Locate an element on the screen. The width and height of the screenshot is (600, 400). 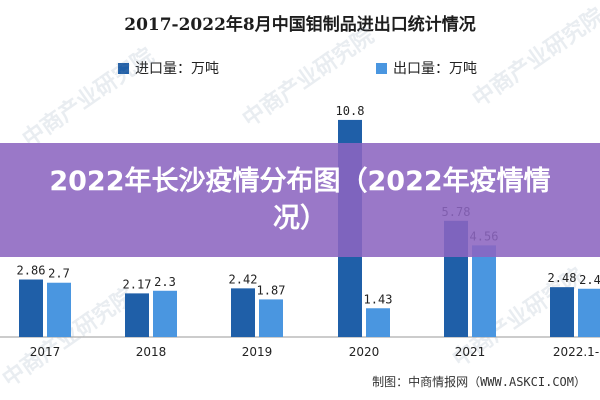
legend-label-import: 进口量：万吨 is located at coordinates (177, 69).